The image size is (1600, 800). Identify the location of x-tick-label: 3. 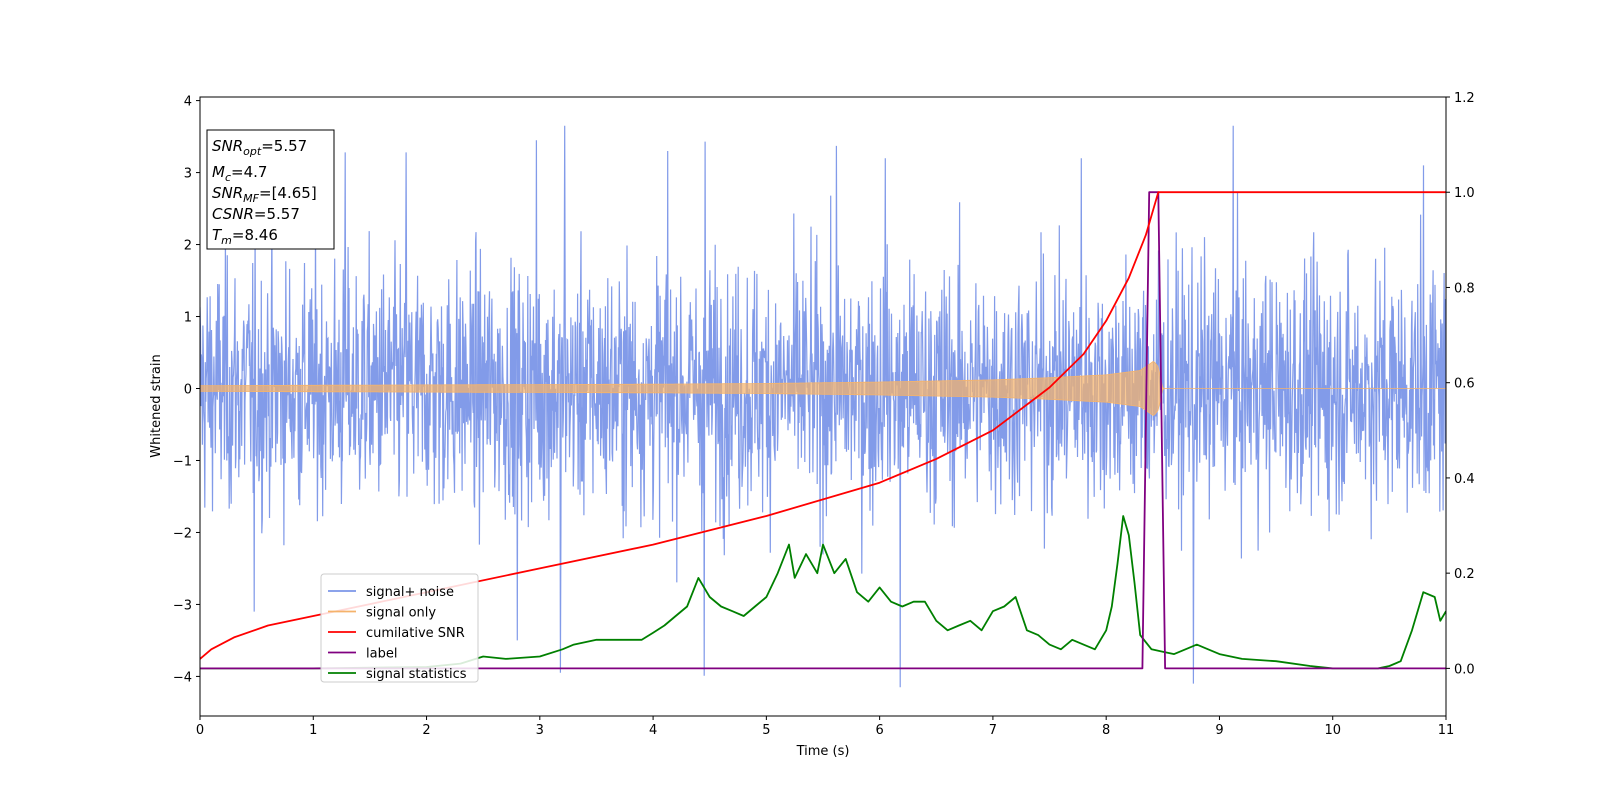
(540, 730).